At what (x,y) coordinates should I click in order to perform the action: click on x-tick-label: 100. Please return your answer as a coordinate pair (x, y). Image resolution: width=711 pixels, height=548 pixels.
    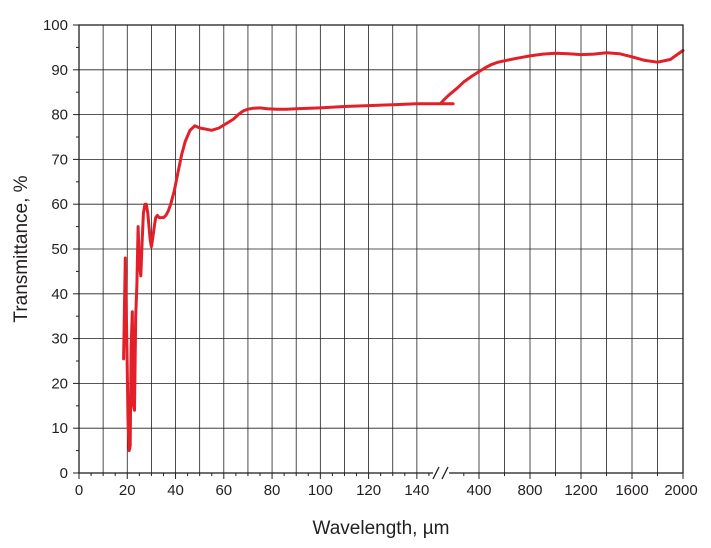
    Looking at the image, I should click on (320, 490).